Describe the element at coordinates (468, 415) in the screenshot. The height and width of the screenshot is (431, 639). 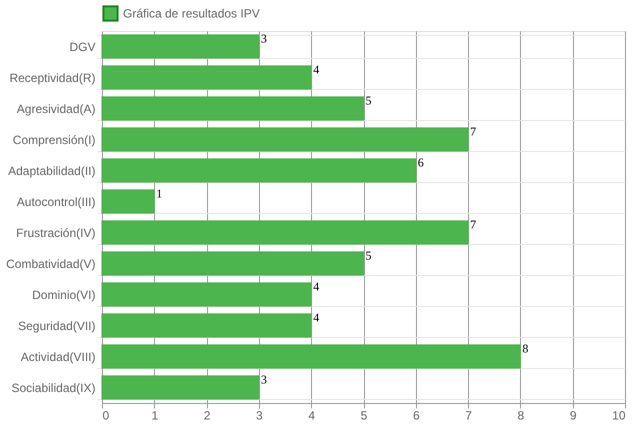
I see `x-tick-label: 7` at that location.